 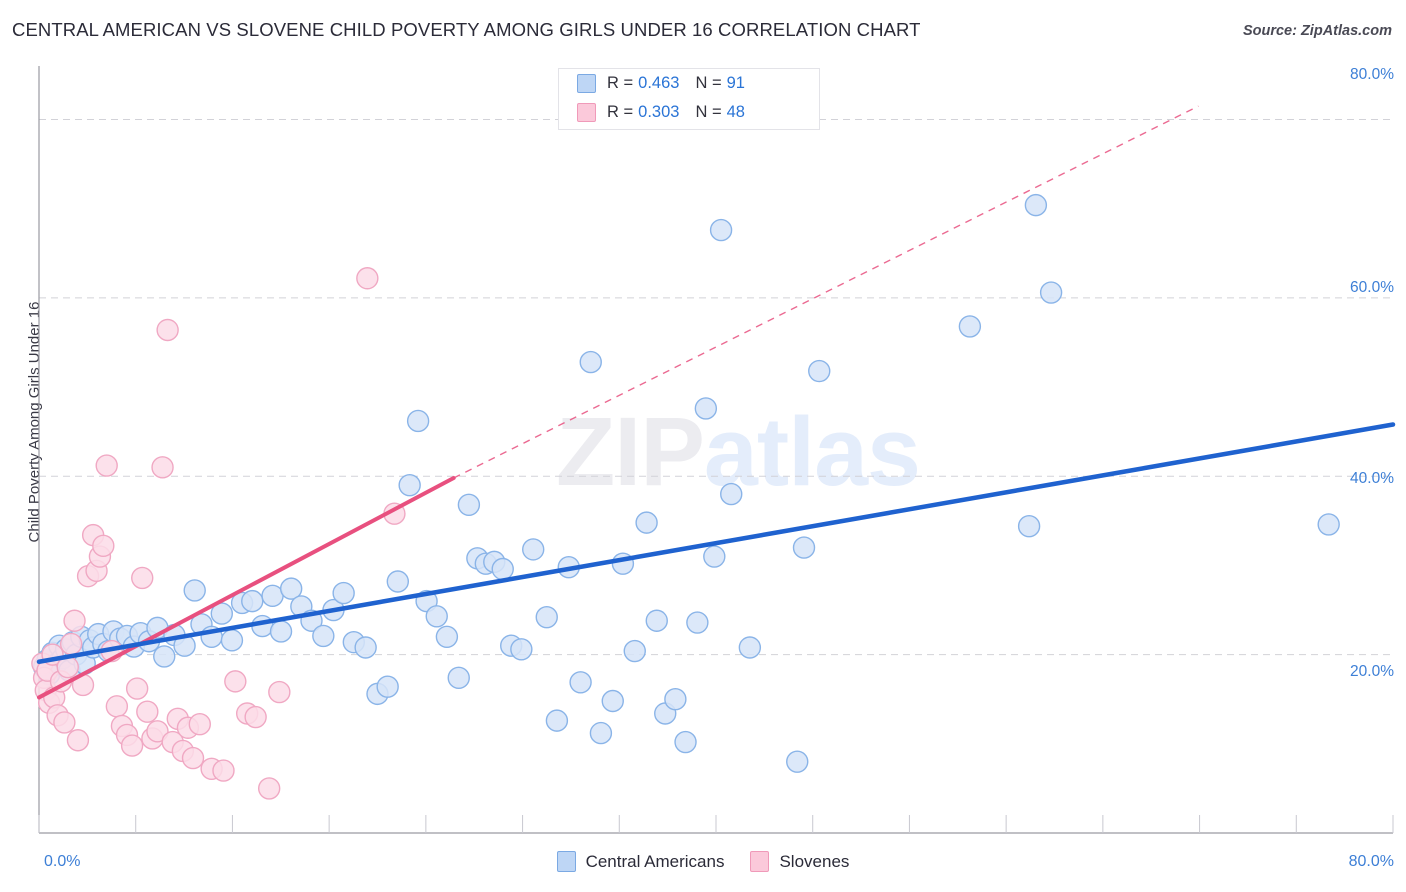 I want to click on legend-item-central-americans: Central Americans, so click(x=640, y=861).